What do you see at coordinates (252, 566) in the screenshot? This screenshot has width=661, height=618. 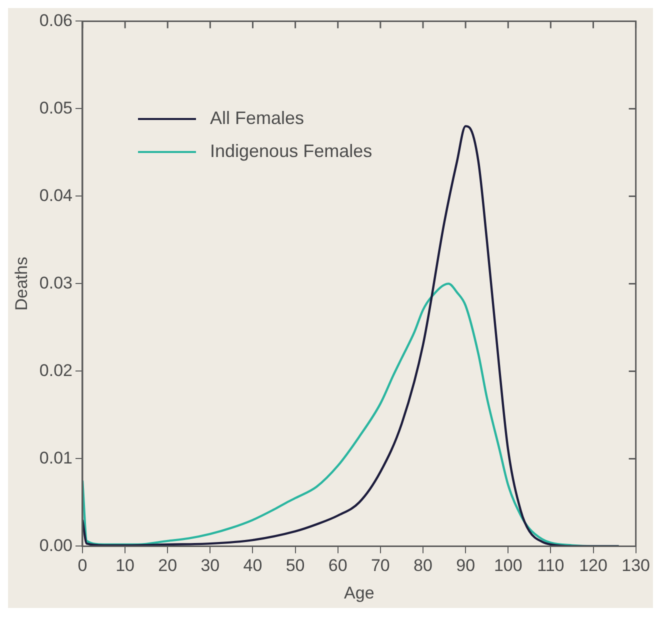 I see `x-tick-label: 40` at bounding box center [252, 566].